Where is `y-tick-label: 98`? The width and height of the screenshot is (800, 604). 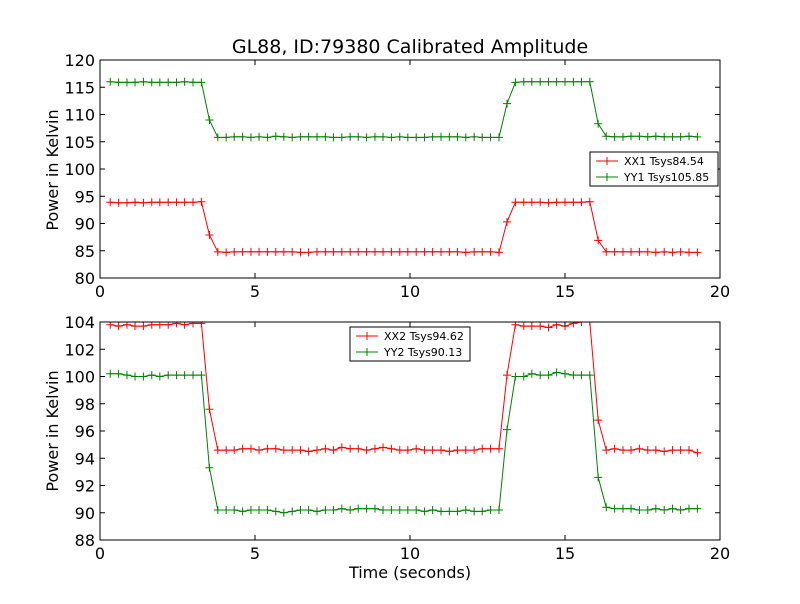 y-tick-label: 98 is located at coordinates (85, 404).